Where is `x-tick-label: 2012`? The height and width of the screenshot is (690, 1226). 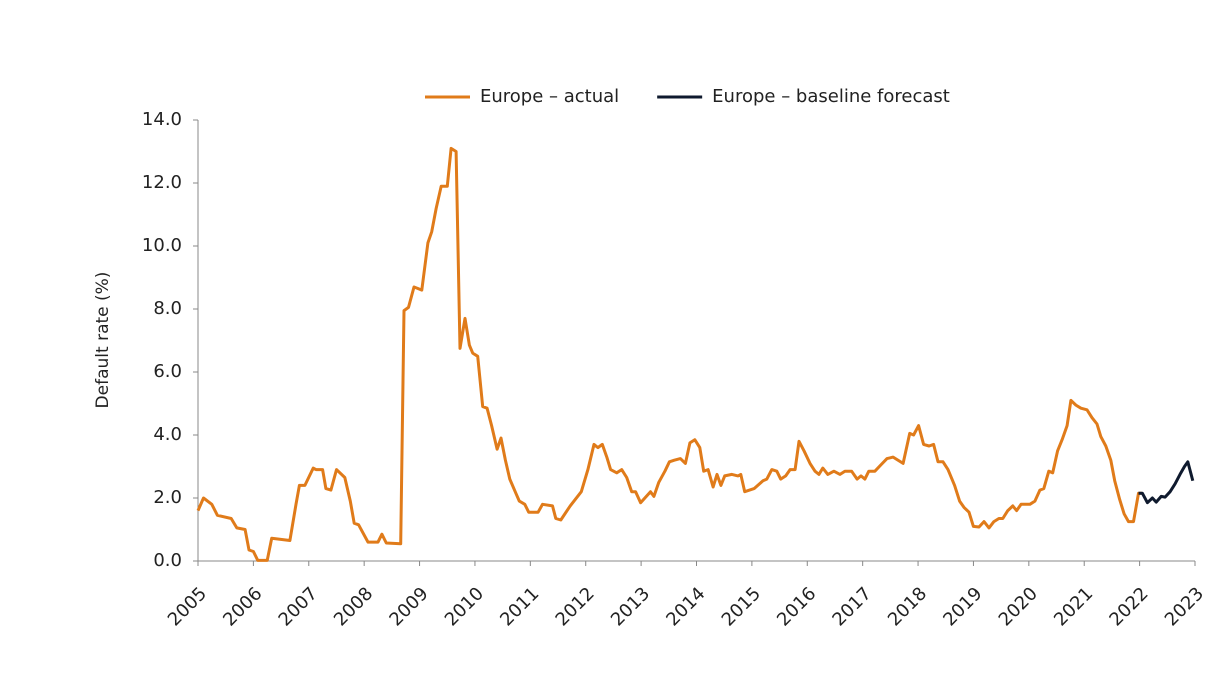 x-tick-label: 2012 is located at coordinates (575, 606).